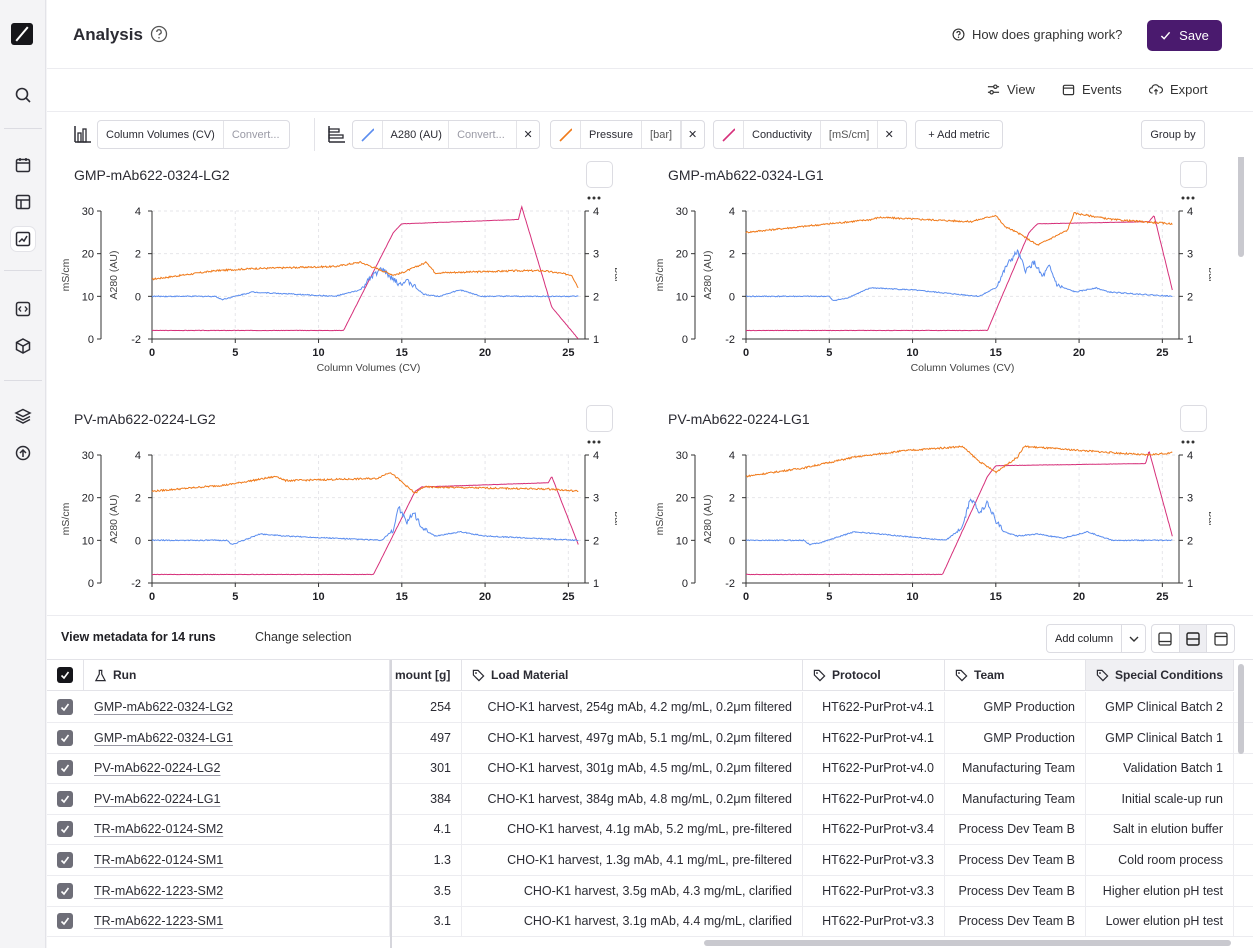 This screenshot has height=948, width=1253. I want to click on metric-chip-pressure: Pressure [bar] ✕, so click(627, 134).